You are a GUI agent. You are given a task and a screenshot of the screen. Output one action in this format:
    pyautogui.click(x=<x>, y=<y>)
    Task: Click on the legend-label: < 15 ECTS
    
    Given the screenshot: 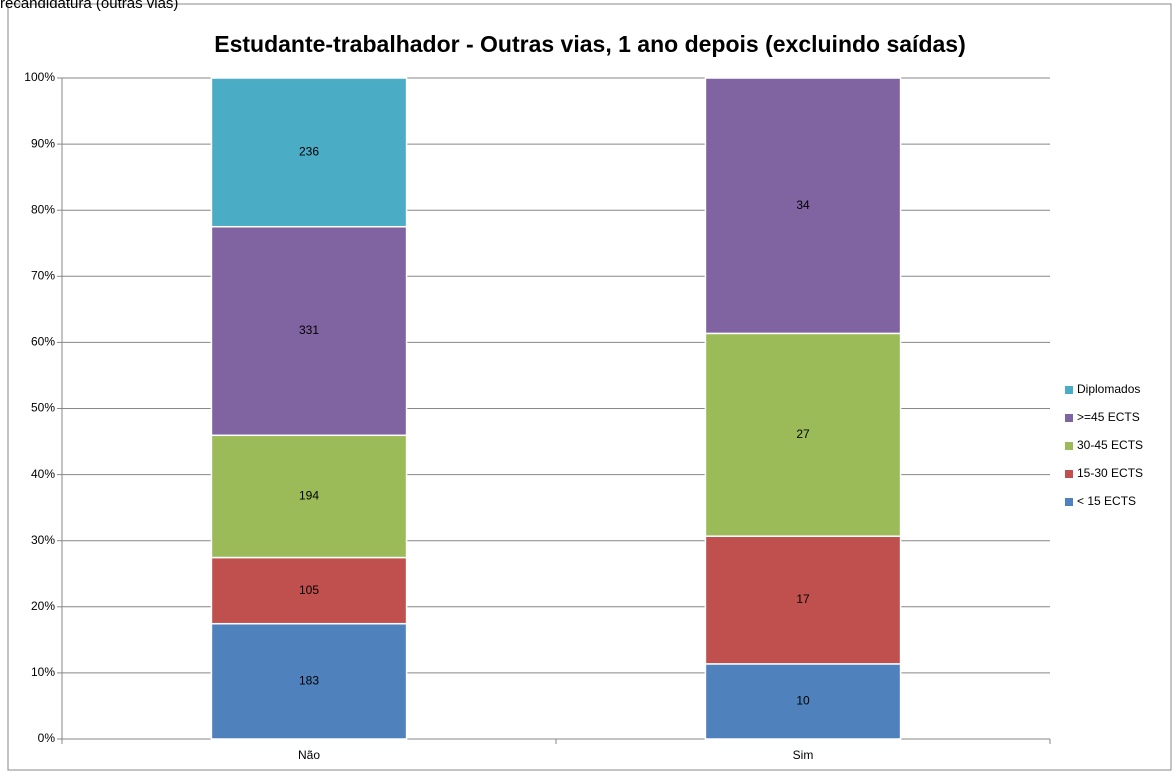 What is the action you would take?
    pyautogui.click(x=1106, y=501)
    